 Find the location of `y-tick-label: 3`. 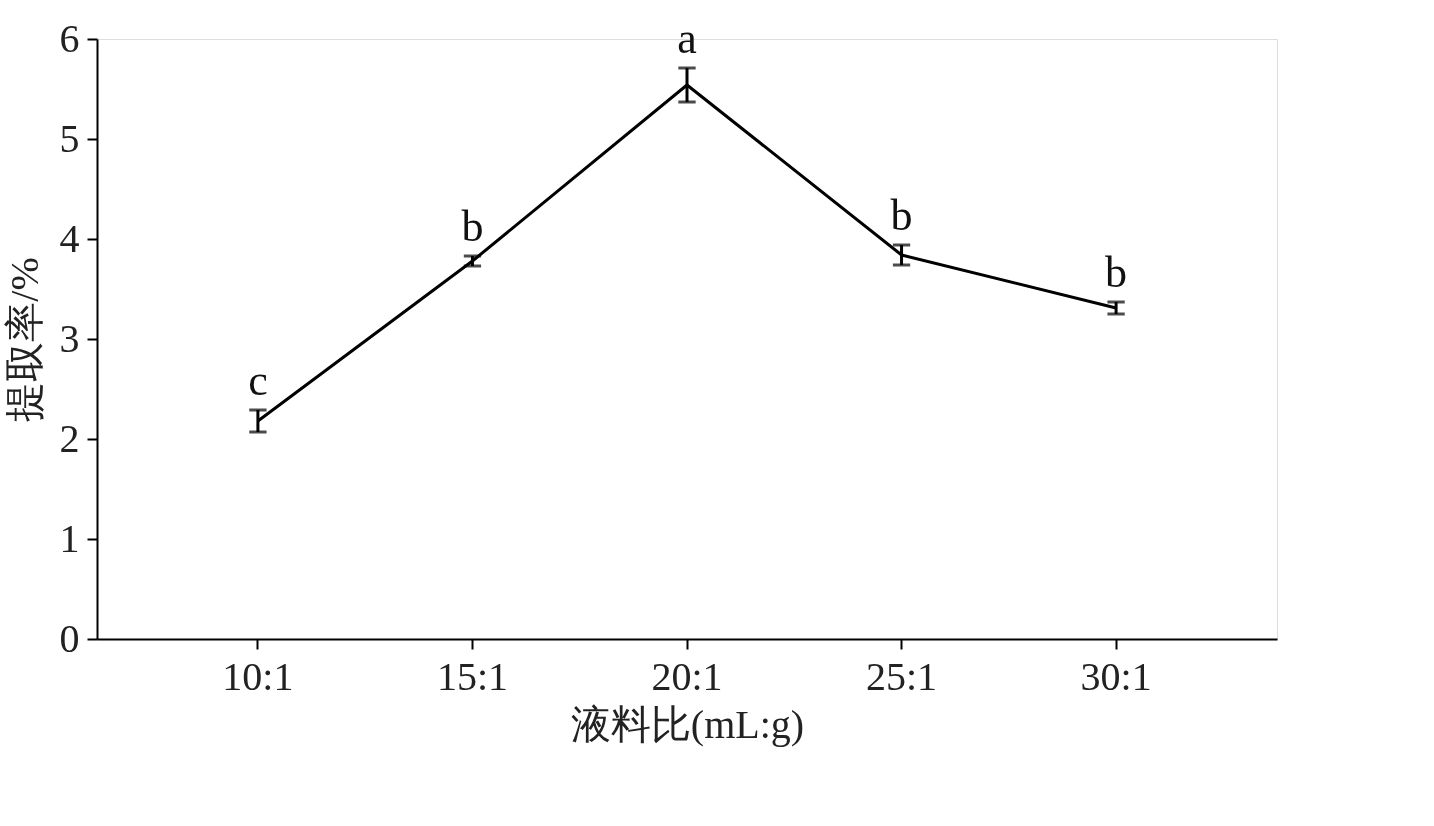

y-tick-label: 3 is located at coordinates (69, 338).